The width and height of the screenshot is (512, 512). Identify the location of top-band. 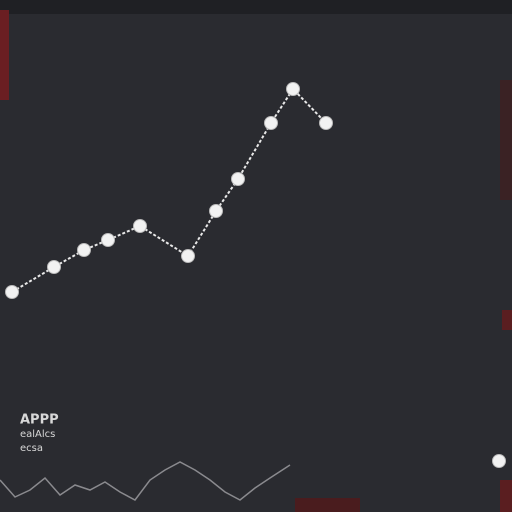
(256, 7).